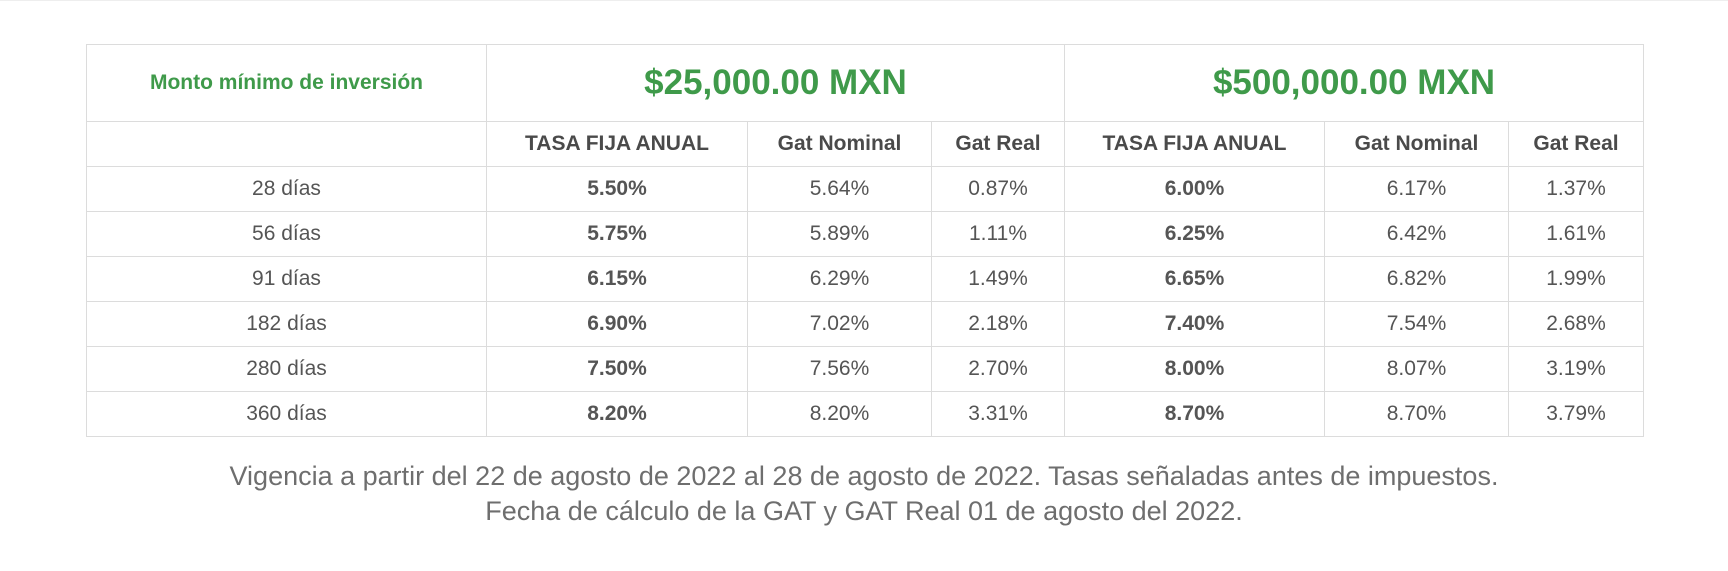 This screenshot has width=1728, height=571. I want to click on tier-2-fixed-rate: 6.65%, so click(1194, 279).